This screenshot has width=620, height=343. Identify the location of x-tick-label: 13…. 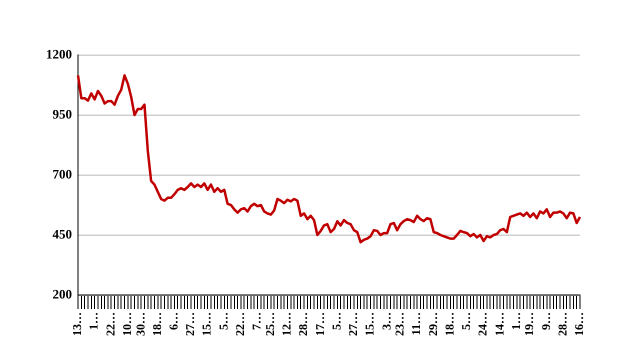
(77, 324).